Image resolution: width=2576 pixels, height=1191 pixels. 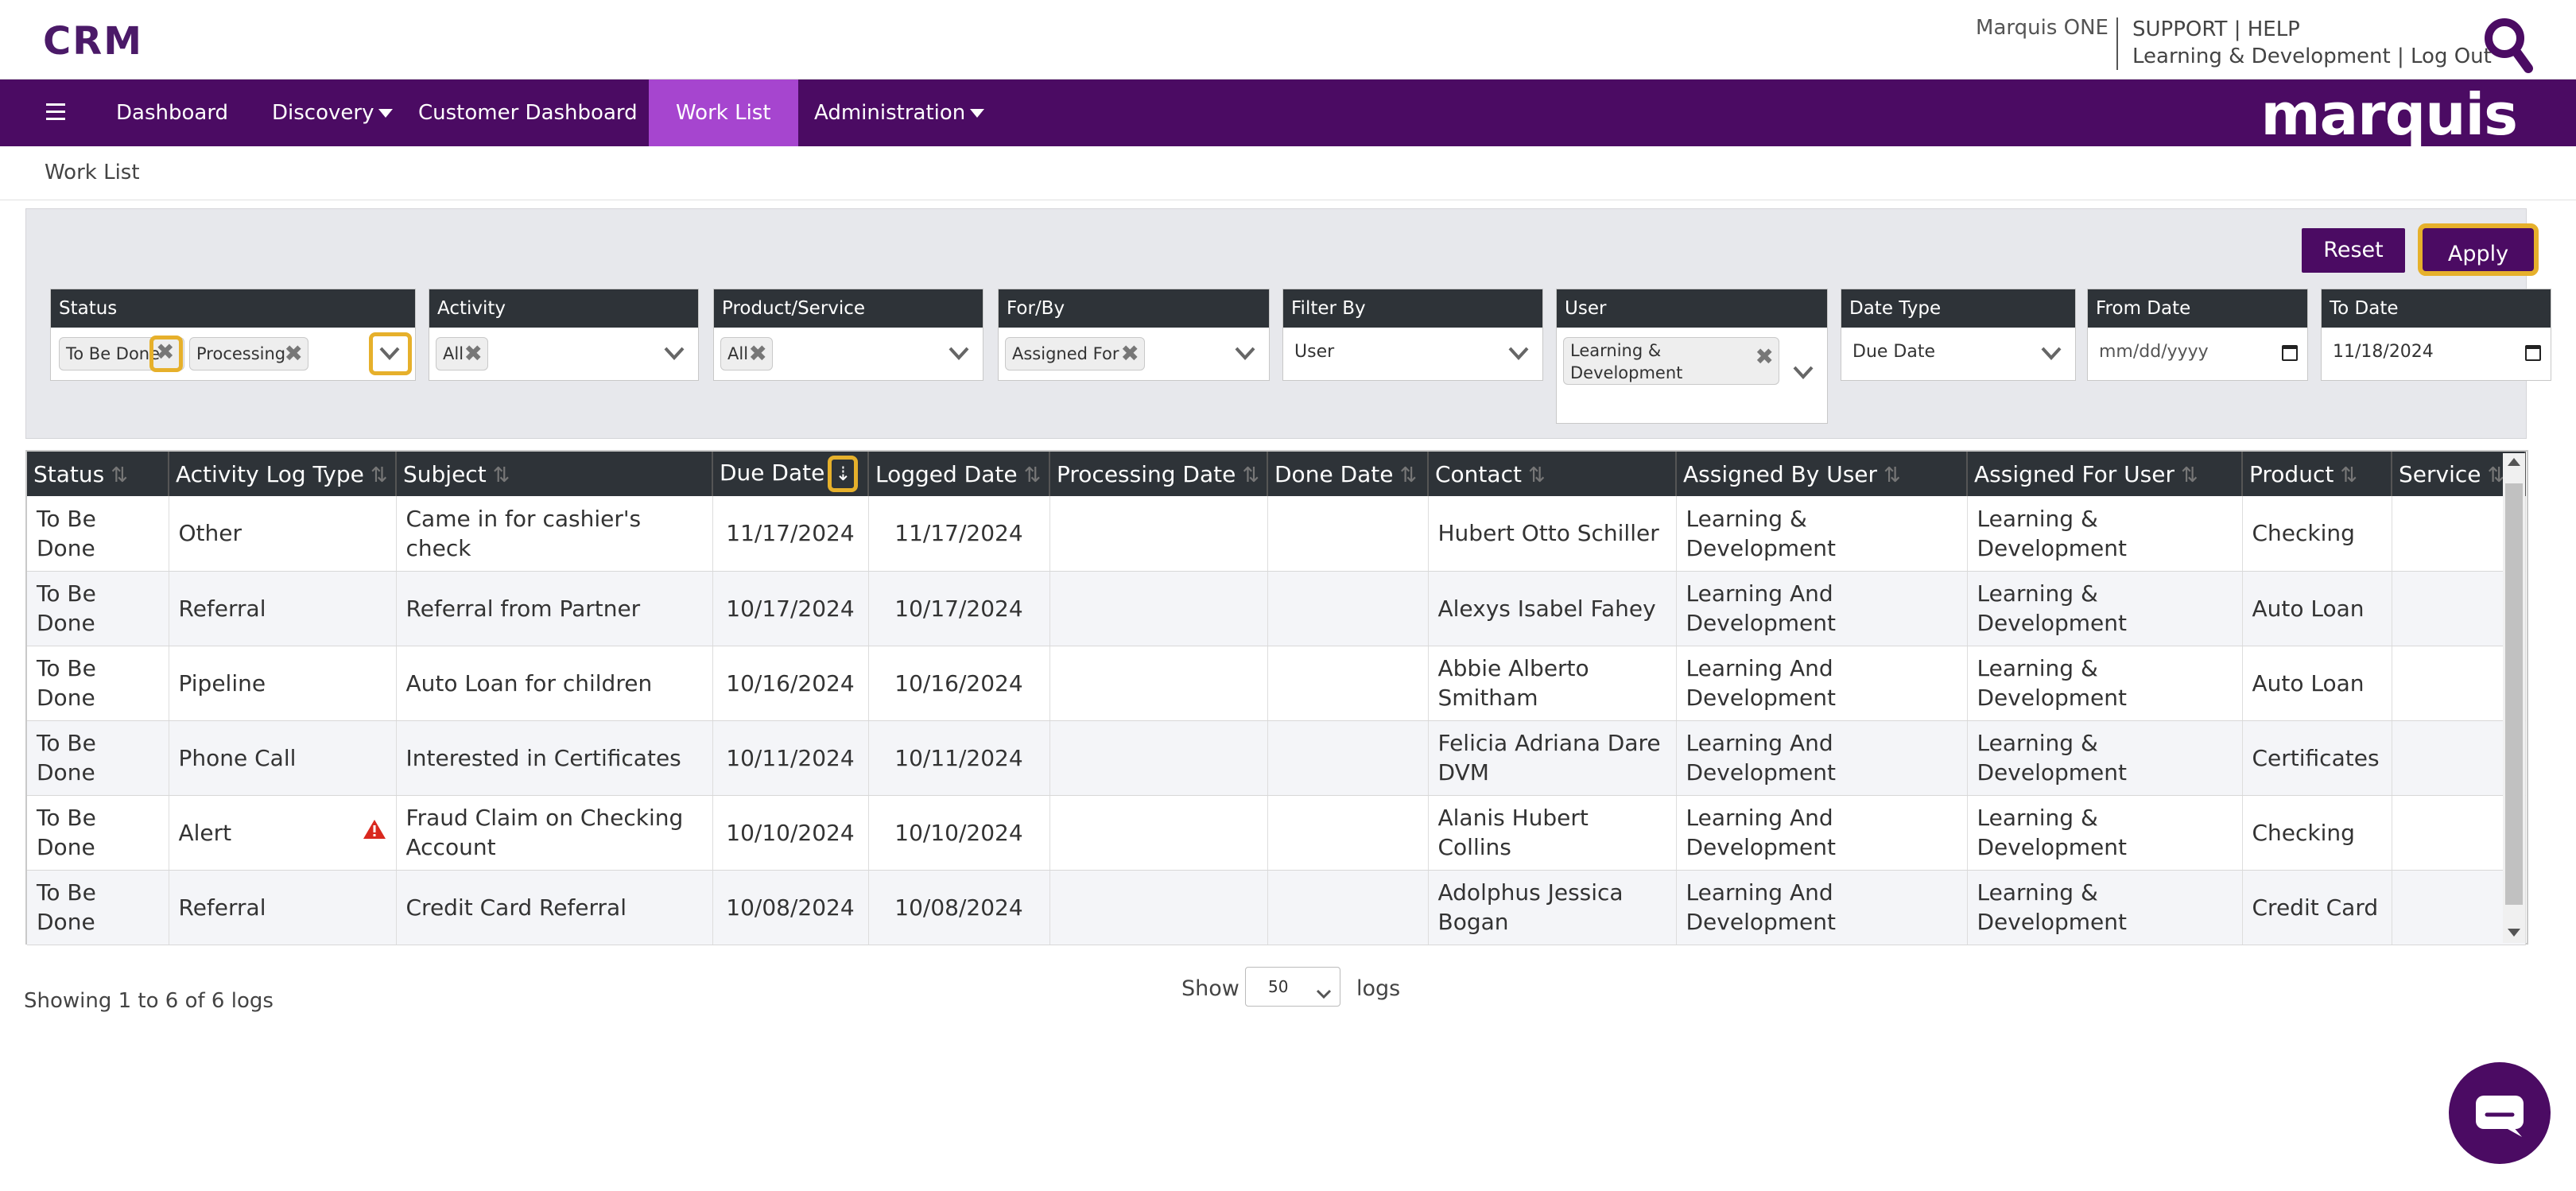 What do you see at coordinates (1958, 354) in the screenshot?
I see `date-type-select: Due Date` at bounding box center [1958, 354].